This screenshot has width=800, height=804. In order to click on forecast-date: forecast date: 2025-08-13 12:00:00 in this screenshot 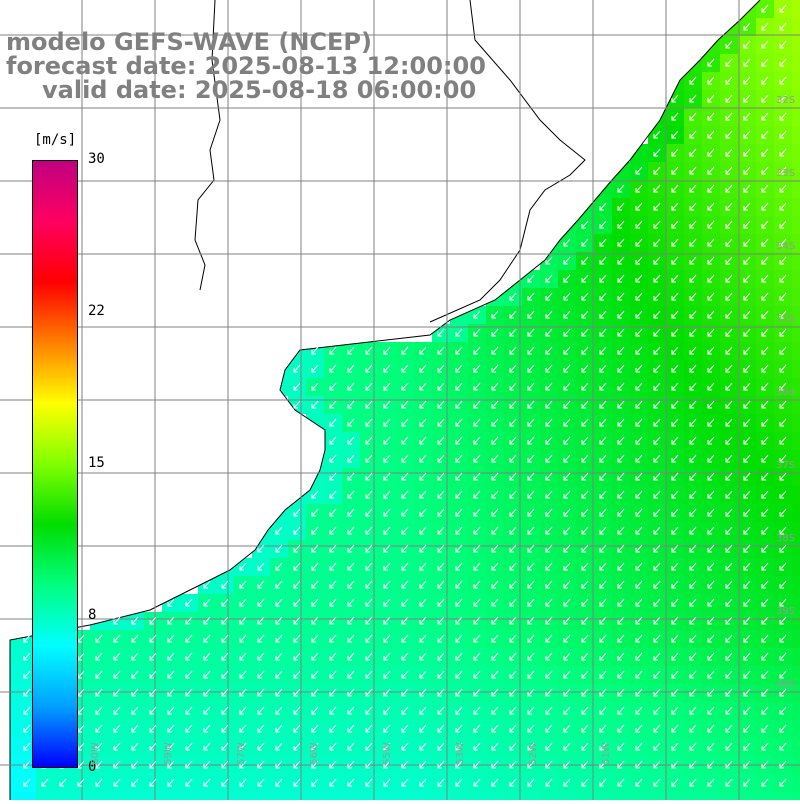, I will do `click(246, 66)`.